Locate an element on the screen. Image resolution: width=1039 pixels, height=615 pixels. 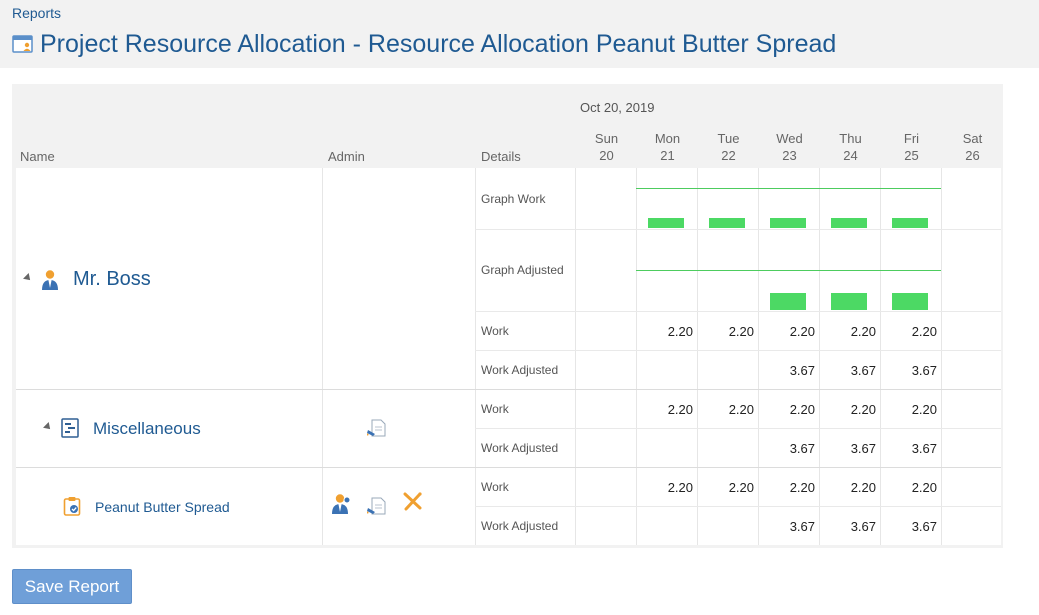
task-name: Peanut Butter Spread is located at coordinates (162, 507).